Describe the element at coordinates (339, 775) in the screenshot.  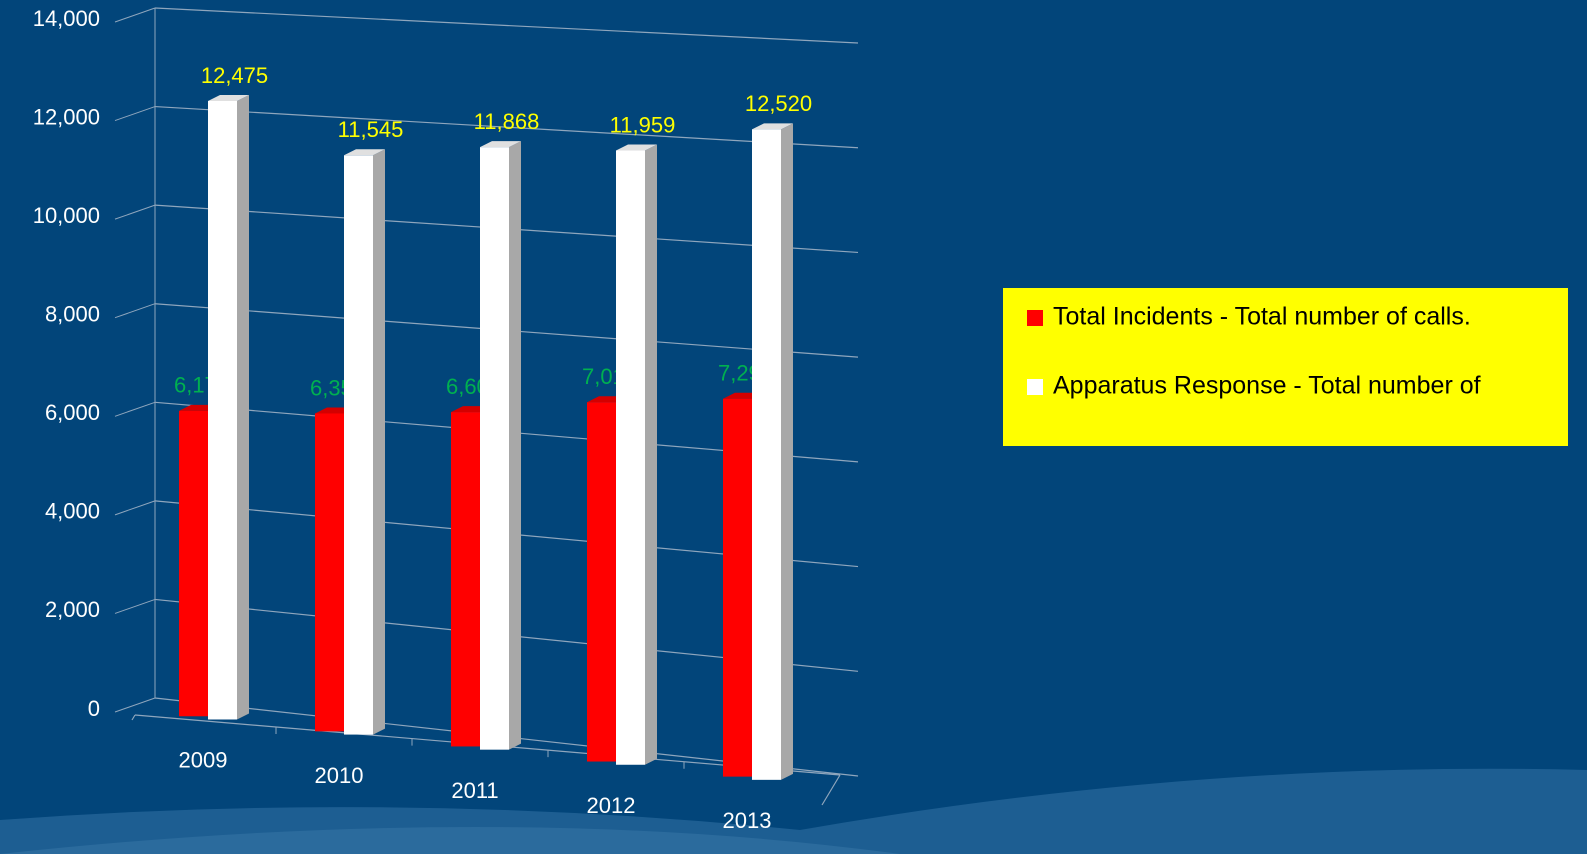
I see `x-tick-label: 2010` at that location.